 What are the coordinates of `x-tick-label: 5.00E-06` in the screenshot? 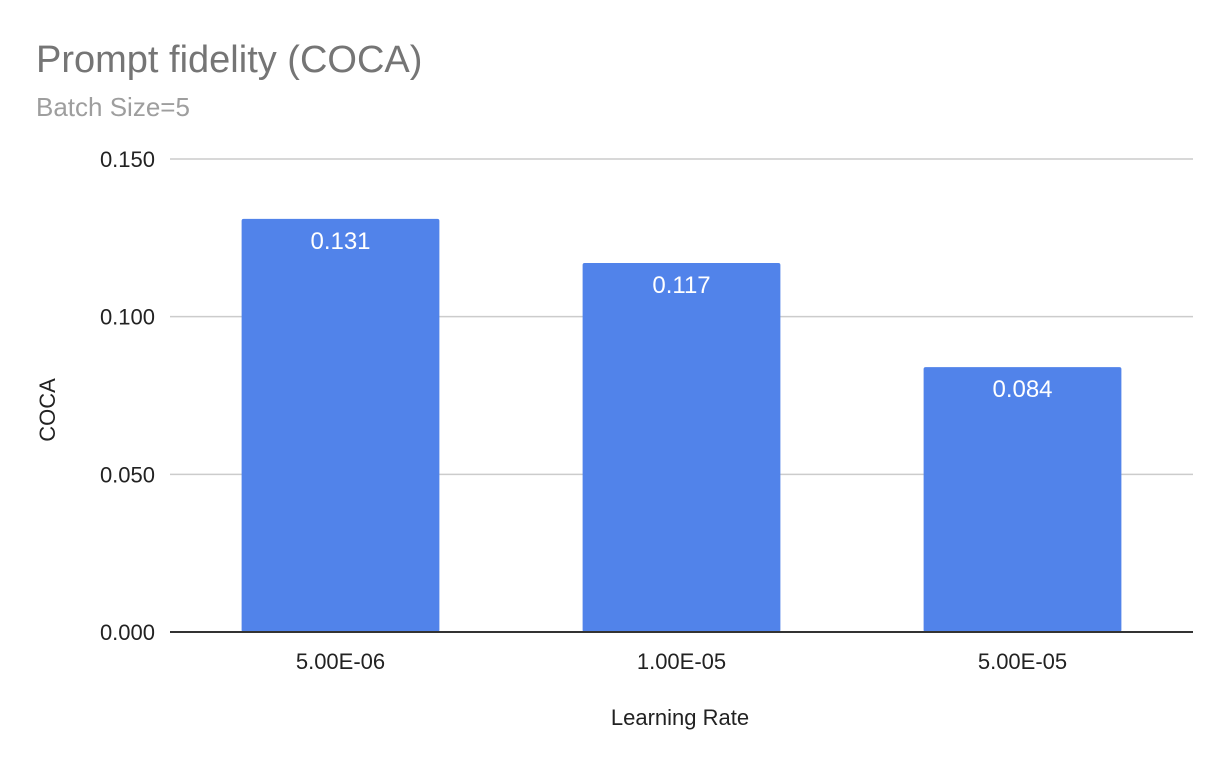 It's located at (340, 661).